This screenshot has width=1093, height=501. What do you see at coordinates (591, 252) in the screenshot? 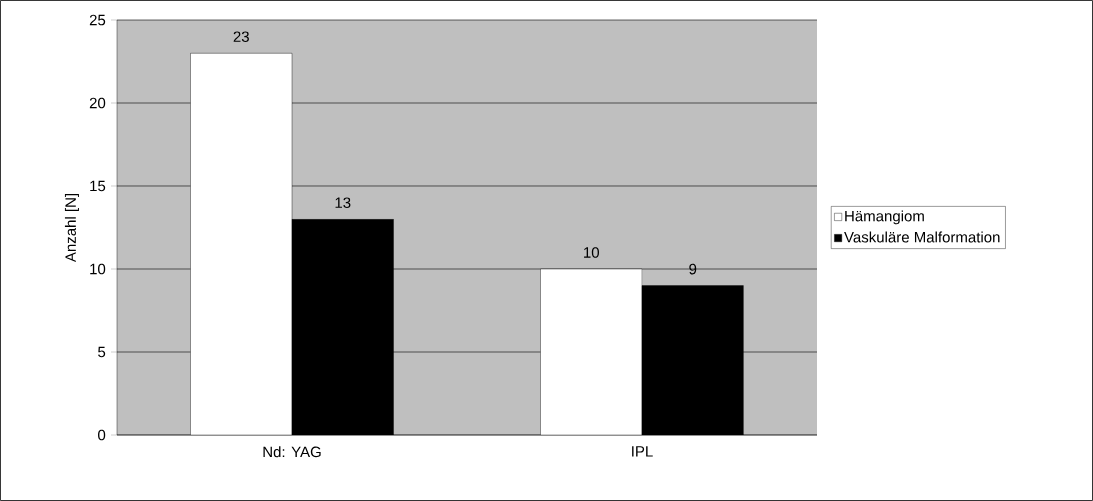
I see `data-label: 10` at bounding box center [591, 252].